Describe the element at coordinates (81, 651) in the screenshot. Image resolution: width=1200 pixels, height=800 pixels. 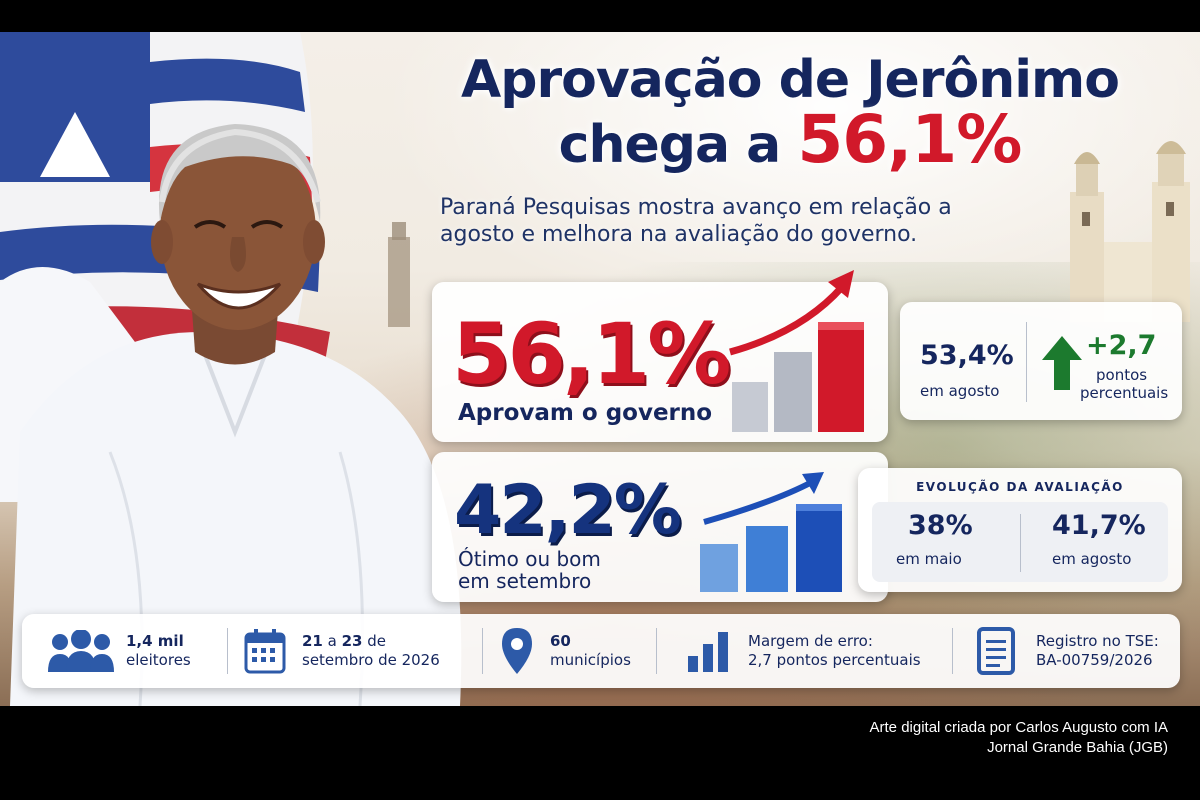
I see `people-icon` at that location.